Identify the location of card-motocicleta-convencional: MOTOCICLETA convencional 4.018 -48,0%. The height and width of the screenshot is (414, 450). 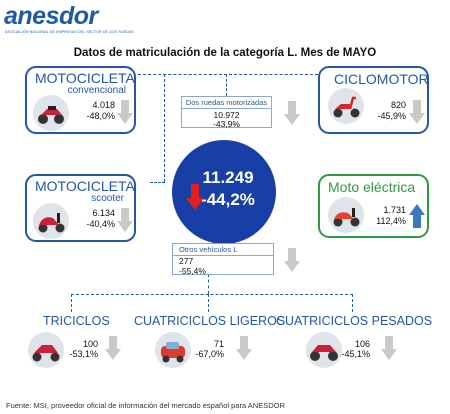
(80, 100).